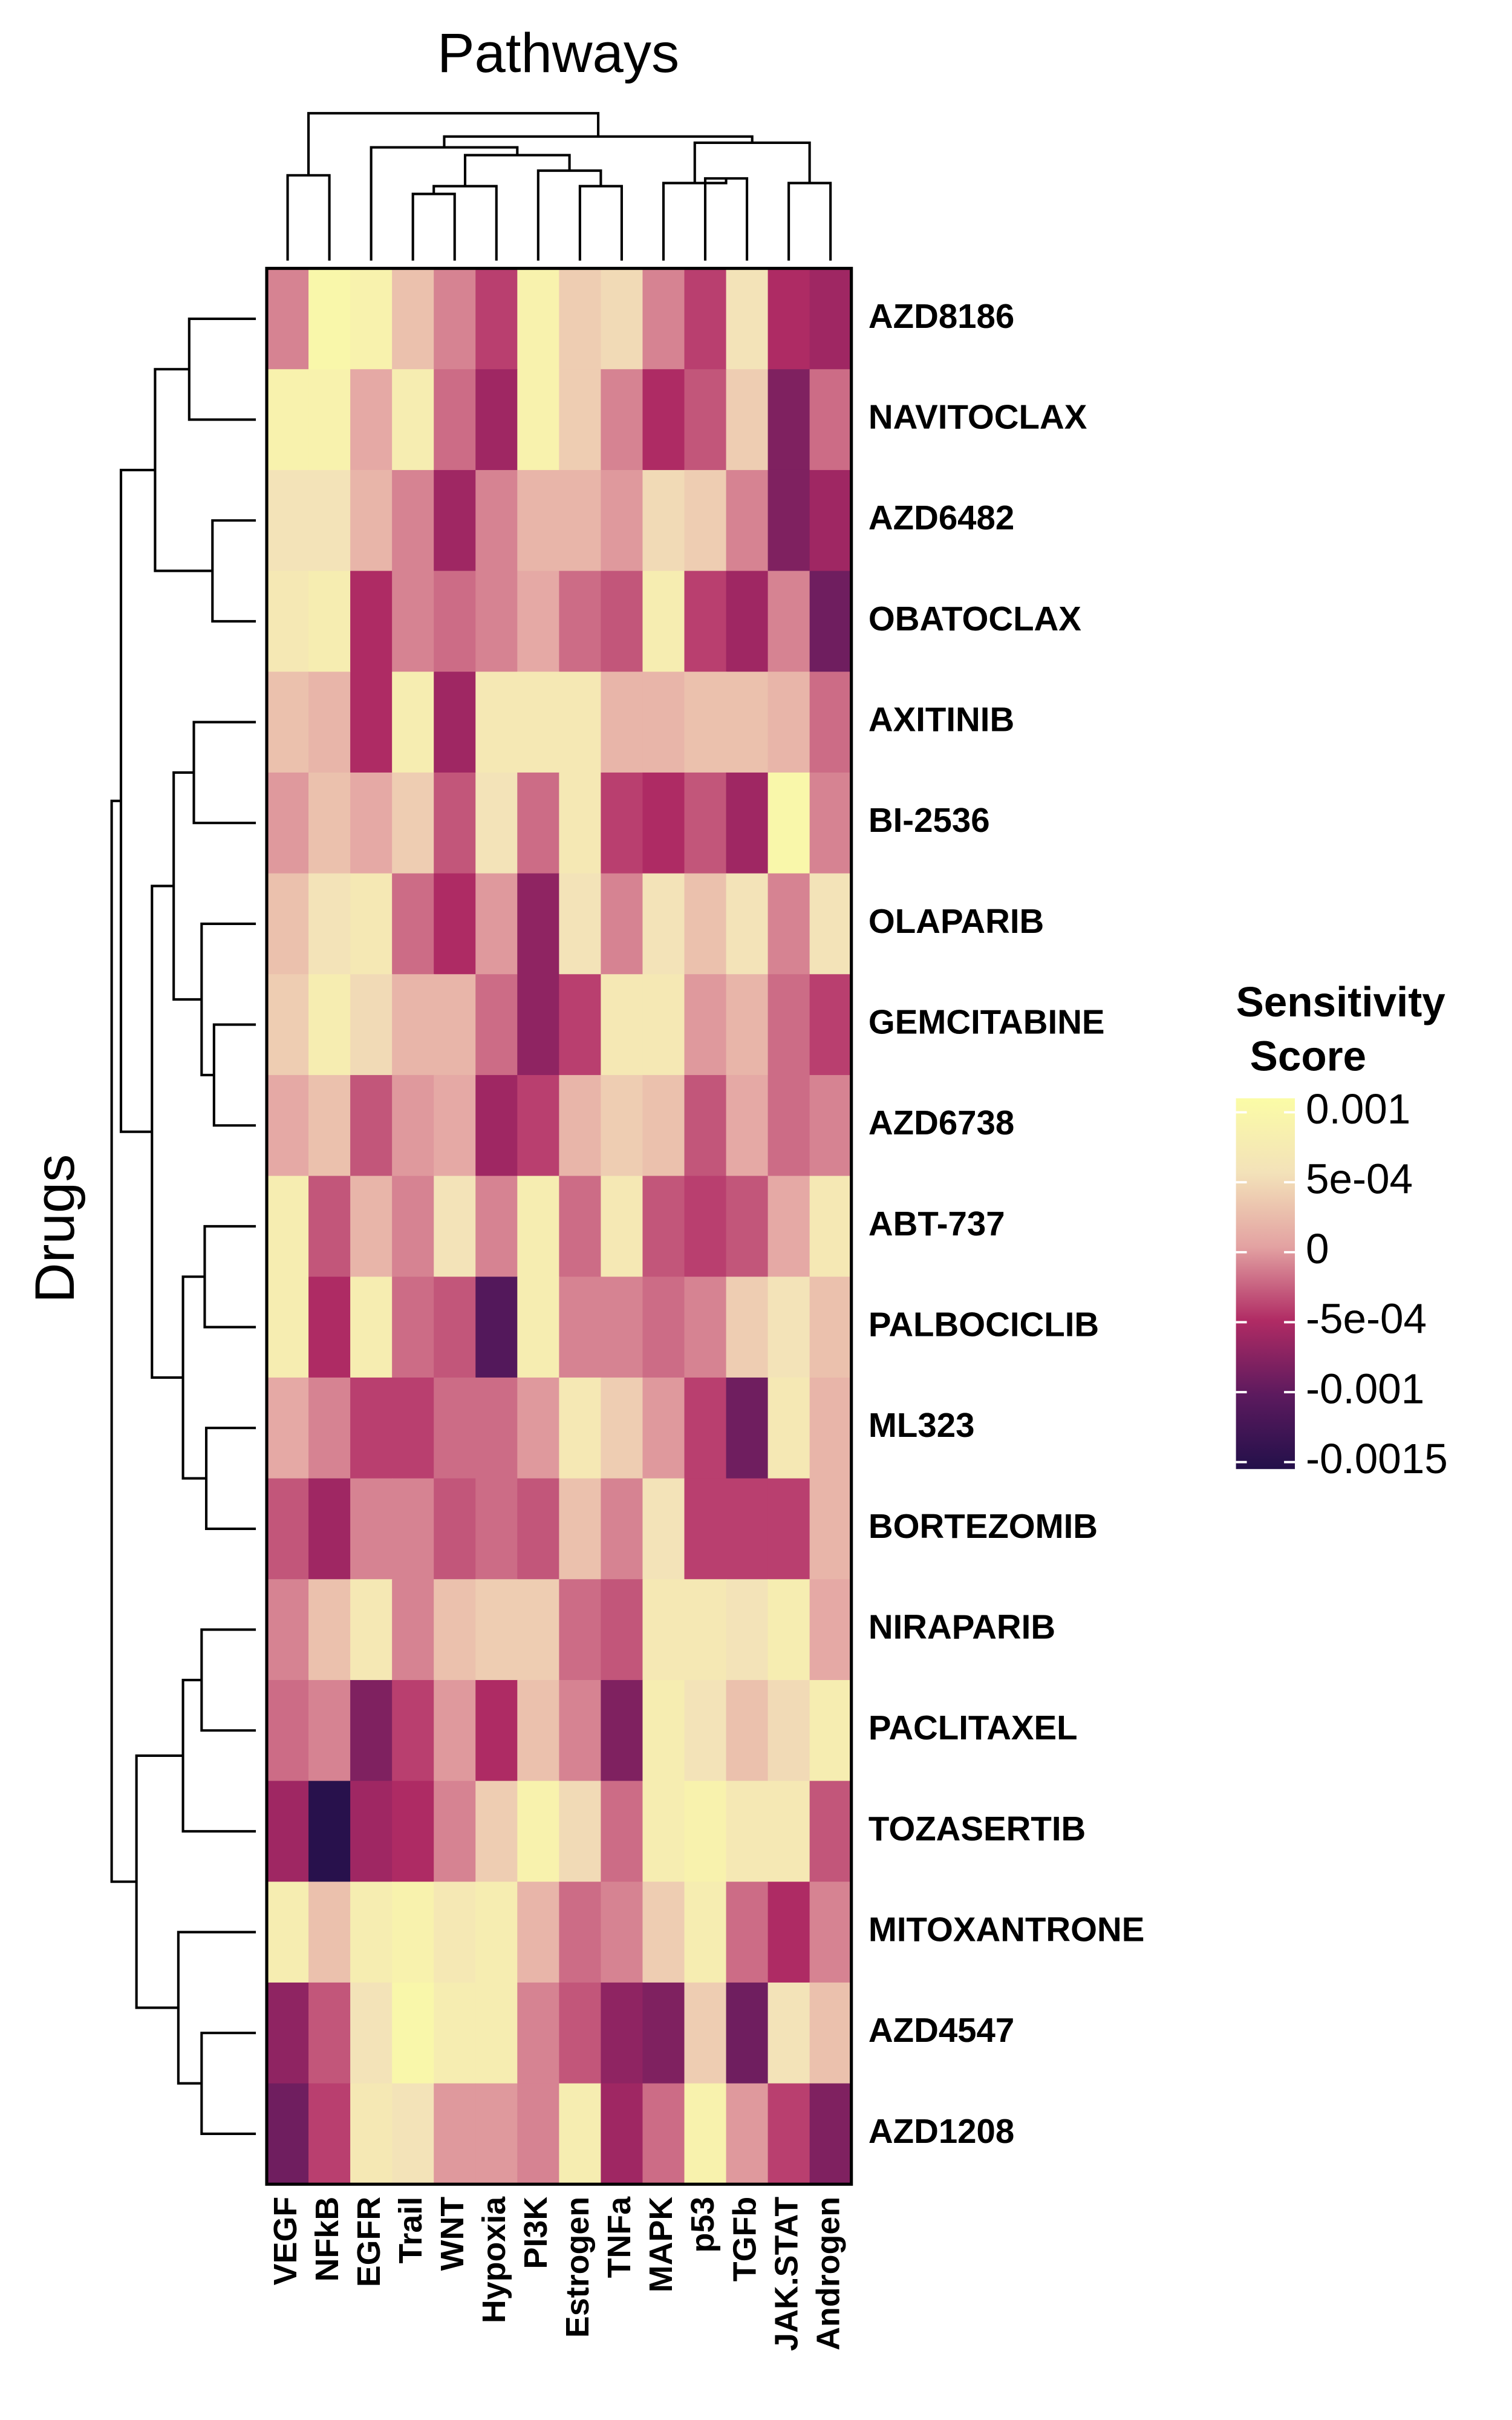  Describe the element at coordinates (941, 316) in the screenshot. I see `row-label: AZD8186` at that location.